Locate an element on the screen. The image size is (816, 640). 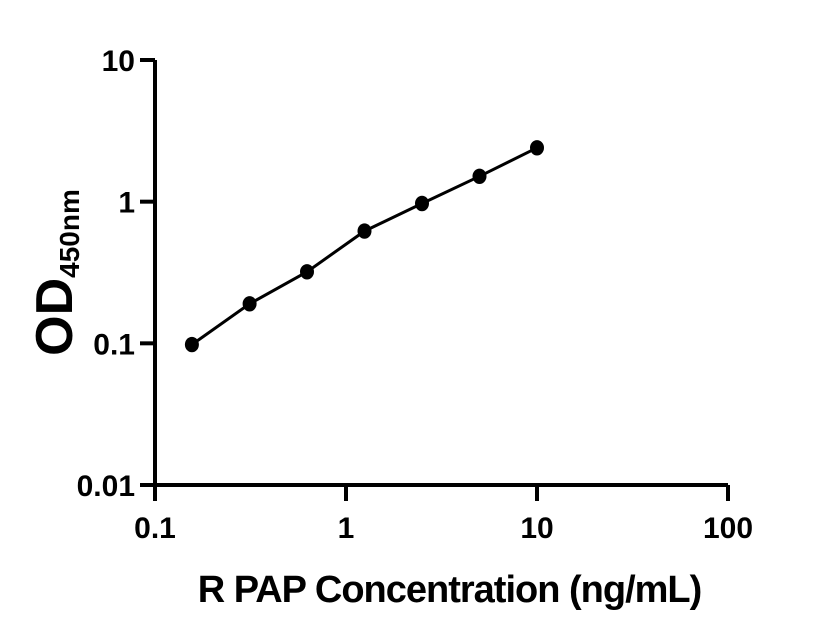
x-tick-label: 0.1 is located at coordinates (155, 528).